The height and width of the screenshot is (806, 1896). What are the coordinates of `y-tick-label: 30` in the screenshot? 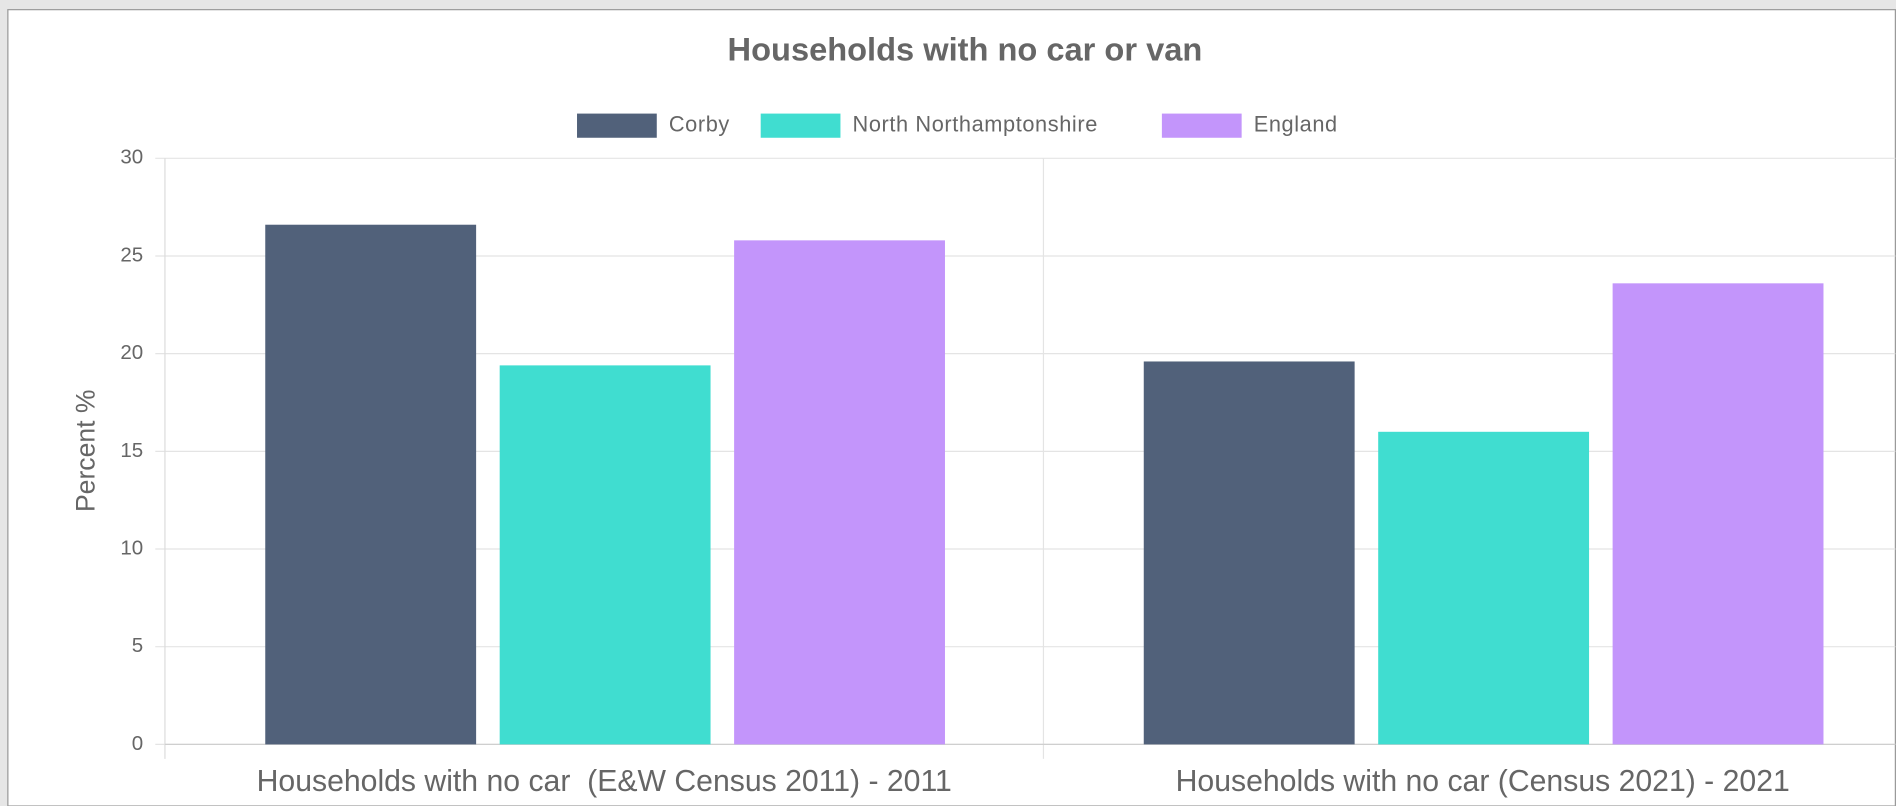 It's located at (131, 157).